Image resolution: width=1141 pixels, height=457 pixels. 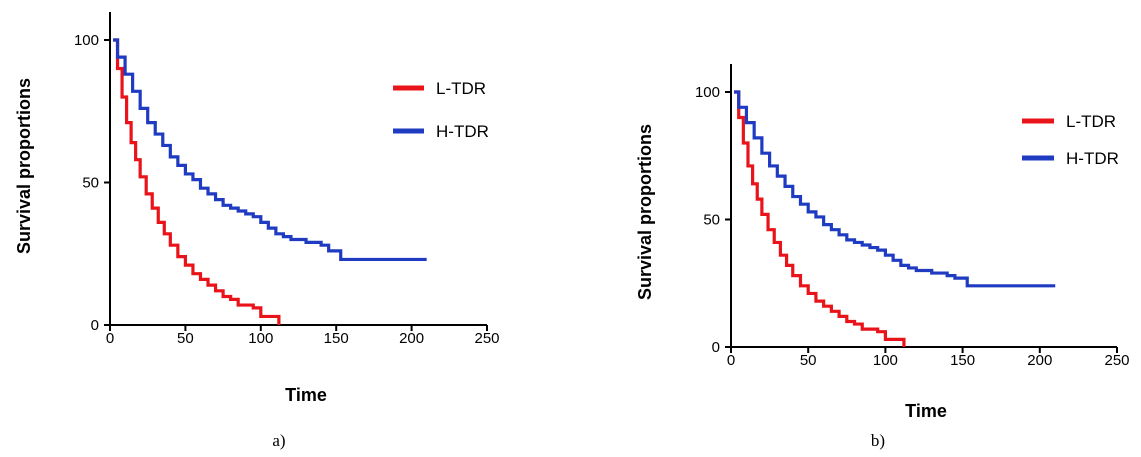 What do you see at coordinates (878, 440) in the screenshot?
I see `panel-caption: b)` at bounding box center [878, 440].